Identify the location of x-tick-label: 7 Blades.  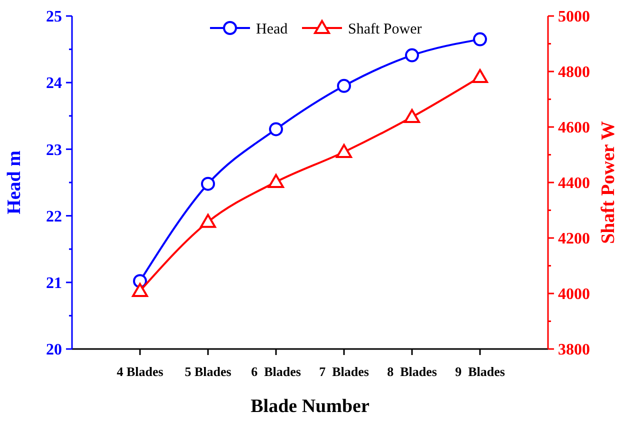
(344, 371).